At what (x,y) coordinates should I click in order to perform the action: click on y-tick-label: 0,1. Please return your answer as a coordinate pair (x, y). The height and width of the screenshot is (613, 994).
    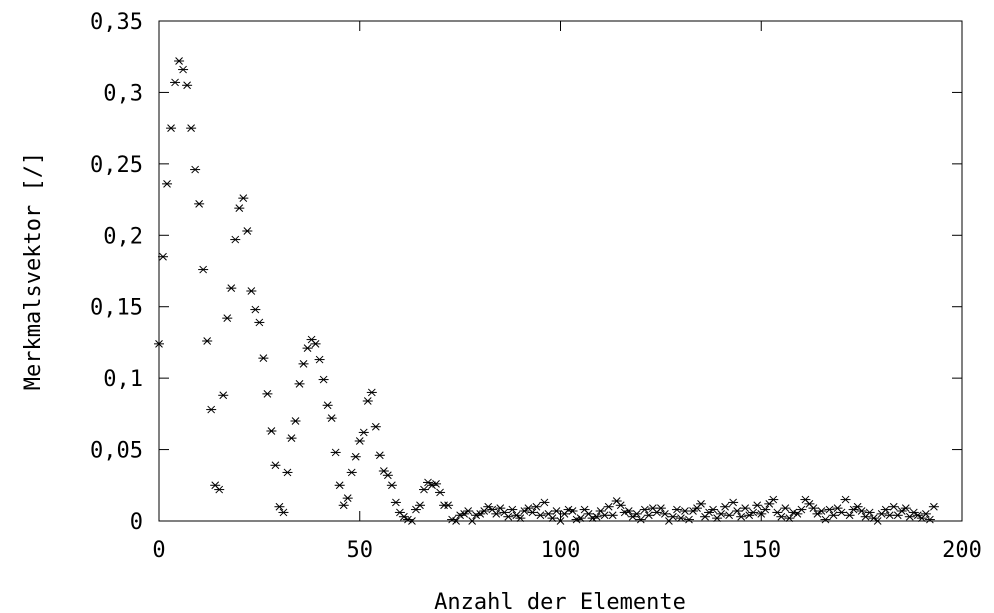
    Looking at the image, I should click on (123, 379).